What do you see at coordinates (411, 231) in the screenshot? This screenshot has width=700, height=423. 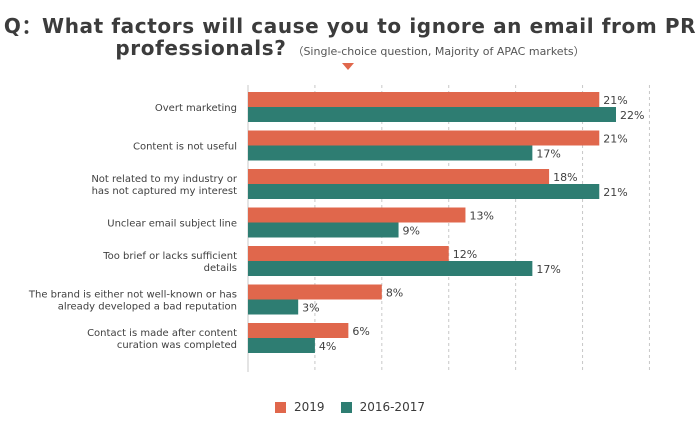 I see `data-label: 9%` at bounding box center [411, 231].